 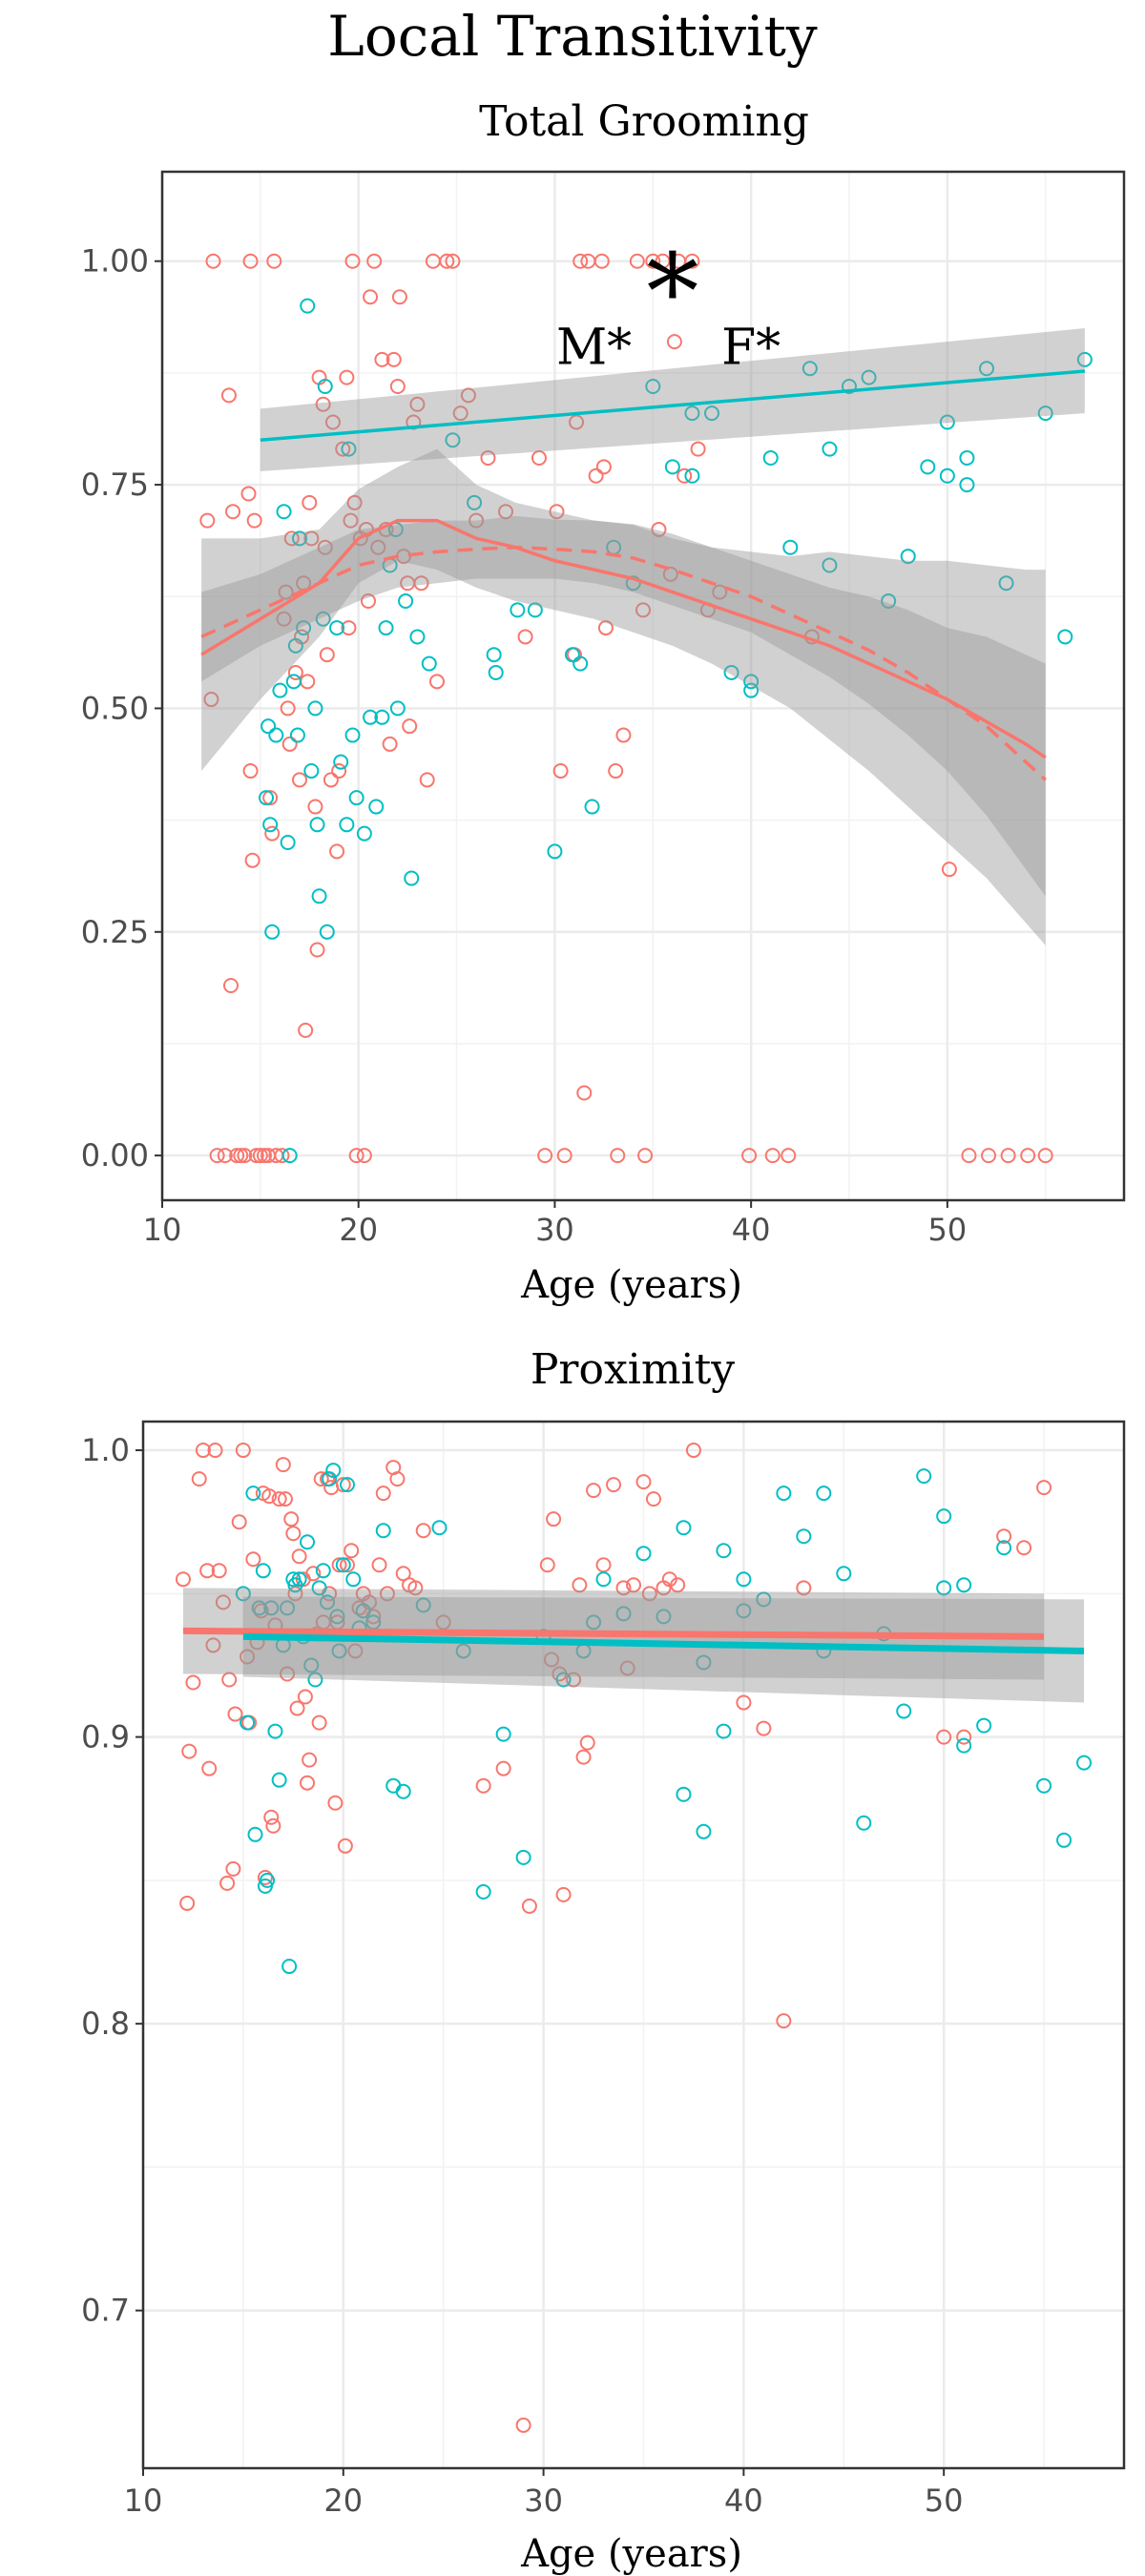 I want to click on y-tick-label: 0.50, so click(x=115, y=708).